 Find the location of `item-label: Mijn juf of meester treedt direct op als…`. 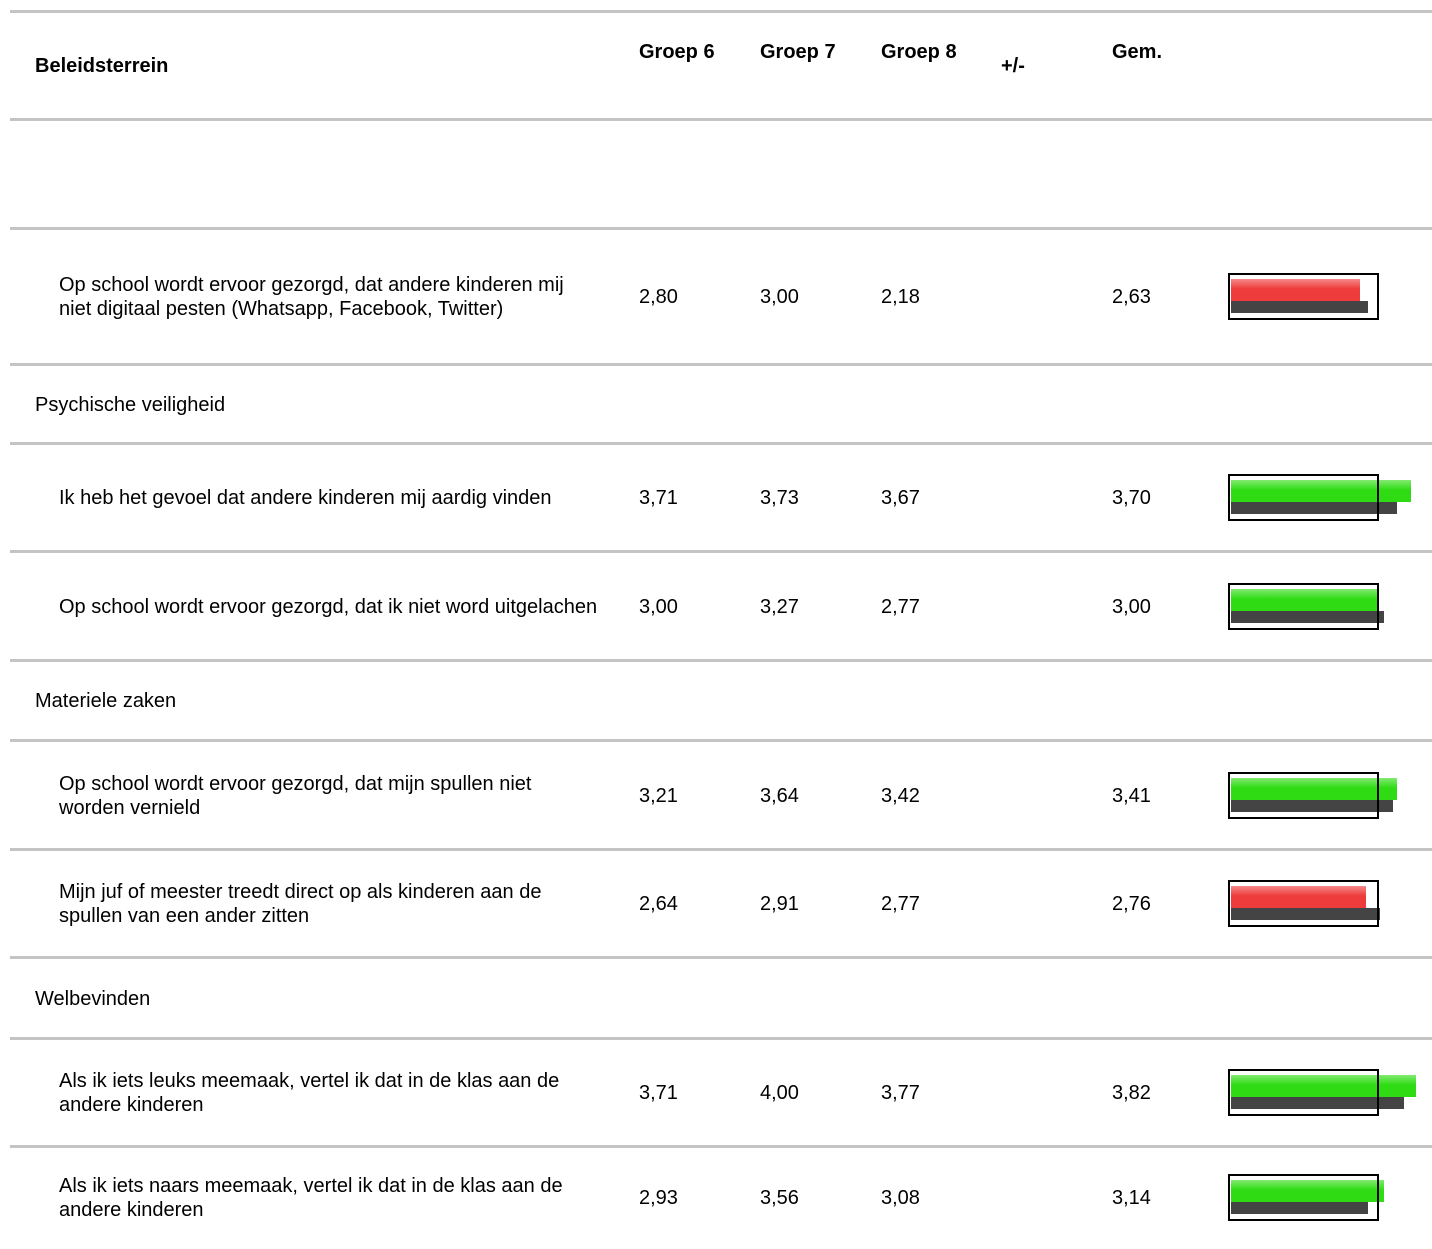

item-label: Mijn juf of meester treedt direct op als… is located at coordinates (300, 904).